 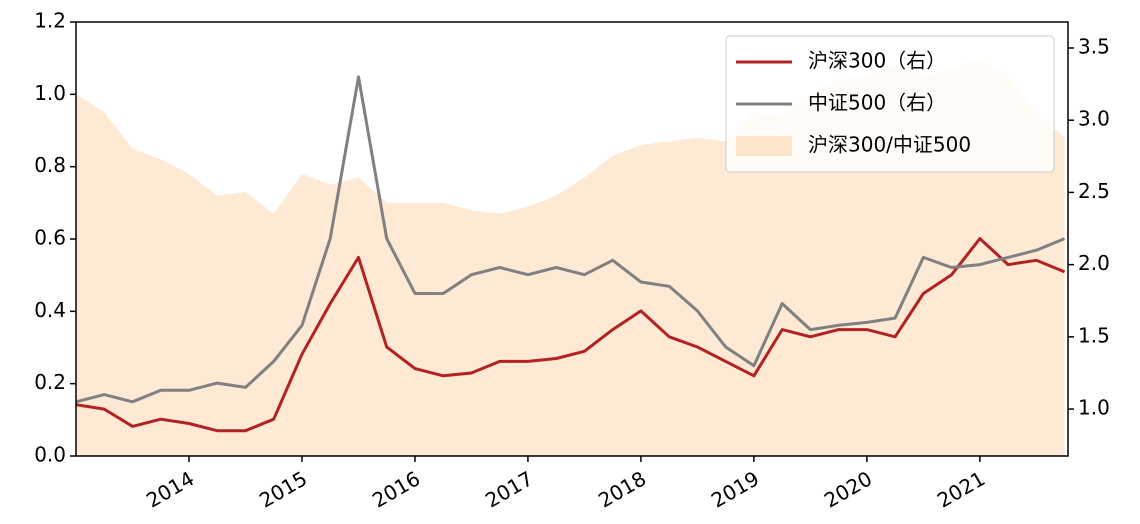 I want to click on y2-tick-label: 2.5, so click(x=1094, y=191).